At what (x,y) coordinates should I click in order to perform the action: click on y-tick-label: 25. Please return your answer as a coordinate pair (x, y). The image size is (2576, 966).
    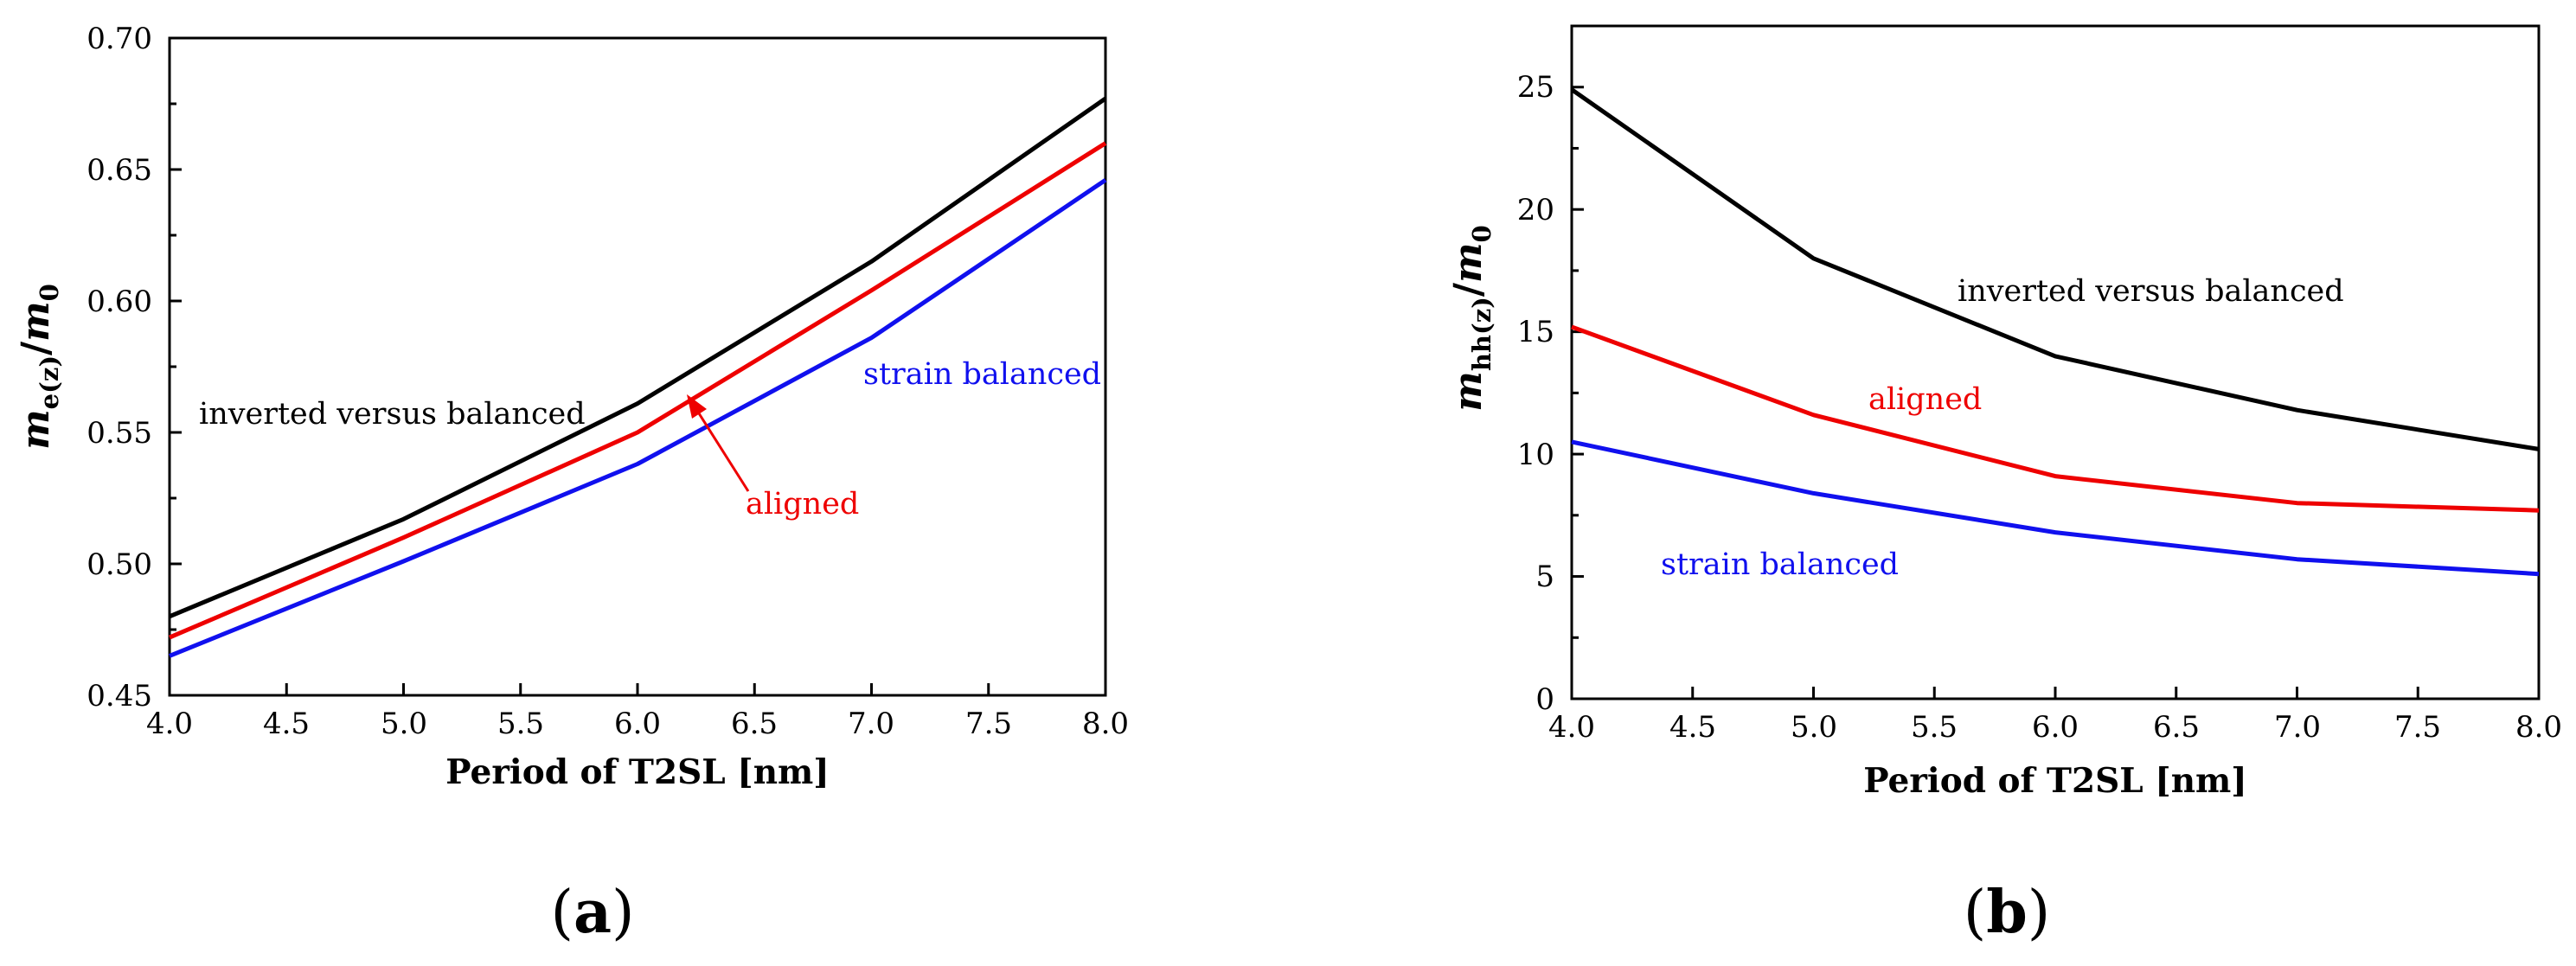
    Looking at the image, I should click on (1535, 87).